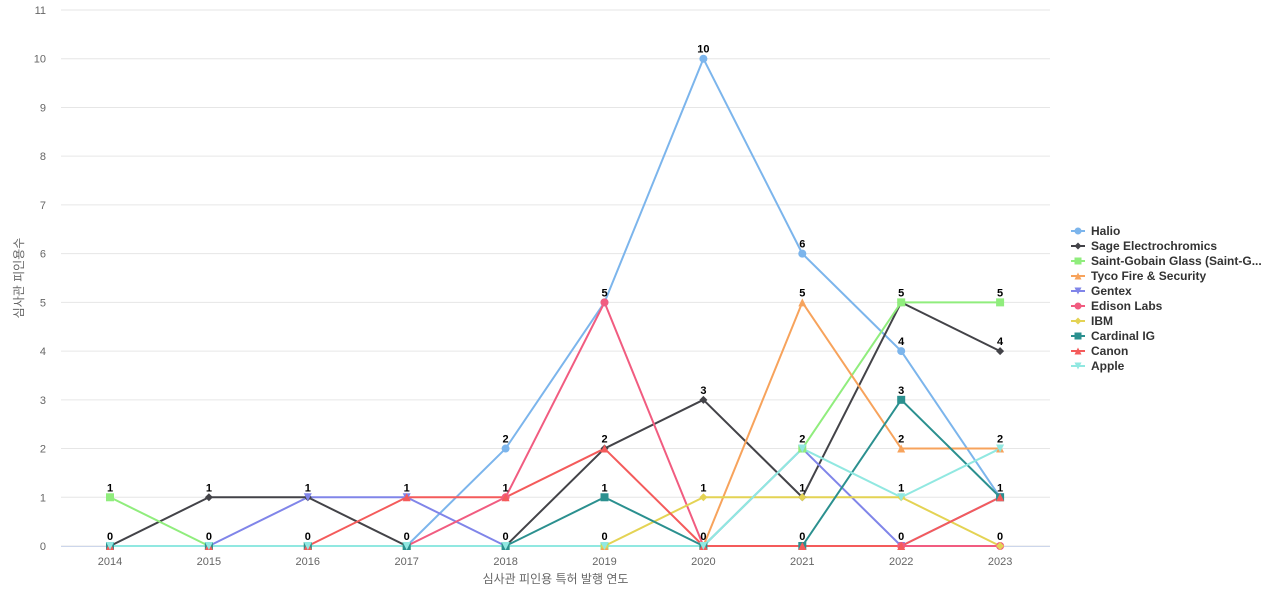 This screenshot has width=1280, height=600. What do you see at coordinates (209, 562) in the screenshot?
I see `x-tick-label: 2015` at bounding box center [209, 562].